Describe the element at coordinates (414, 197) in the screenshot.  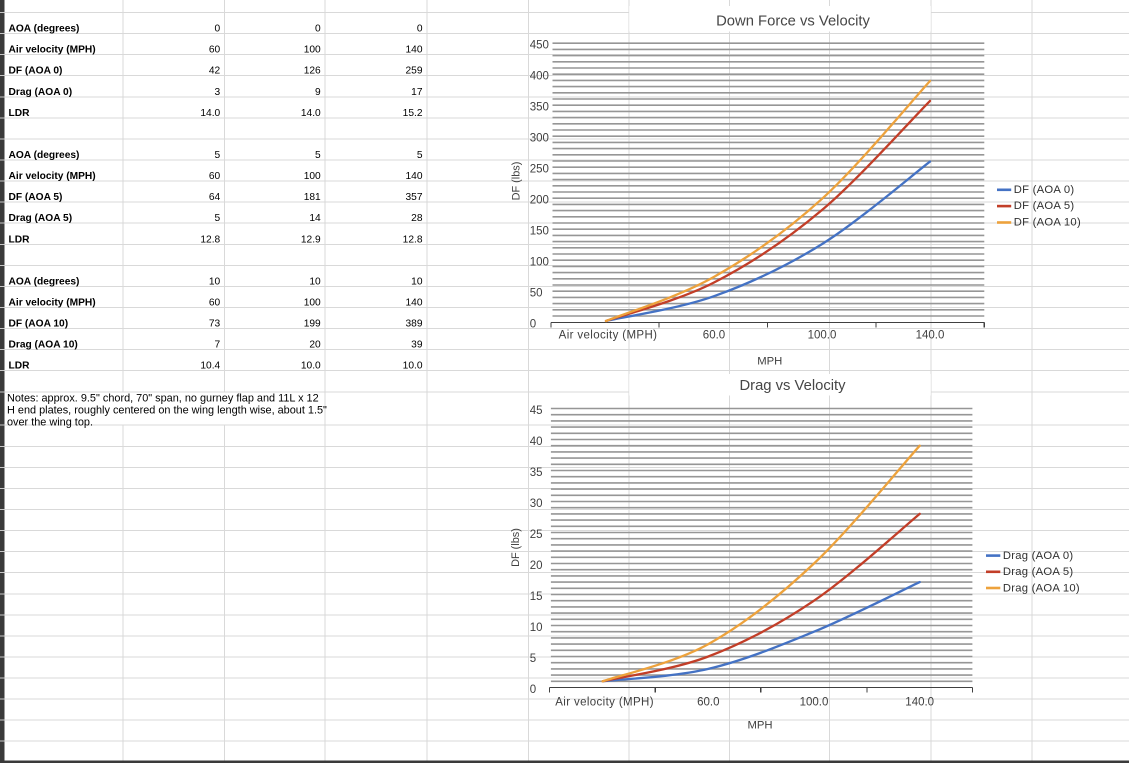
I see `svg-text: 357` at that location.